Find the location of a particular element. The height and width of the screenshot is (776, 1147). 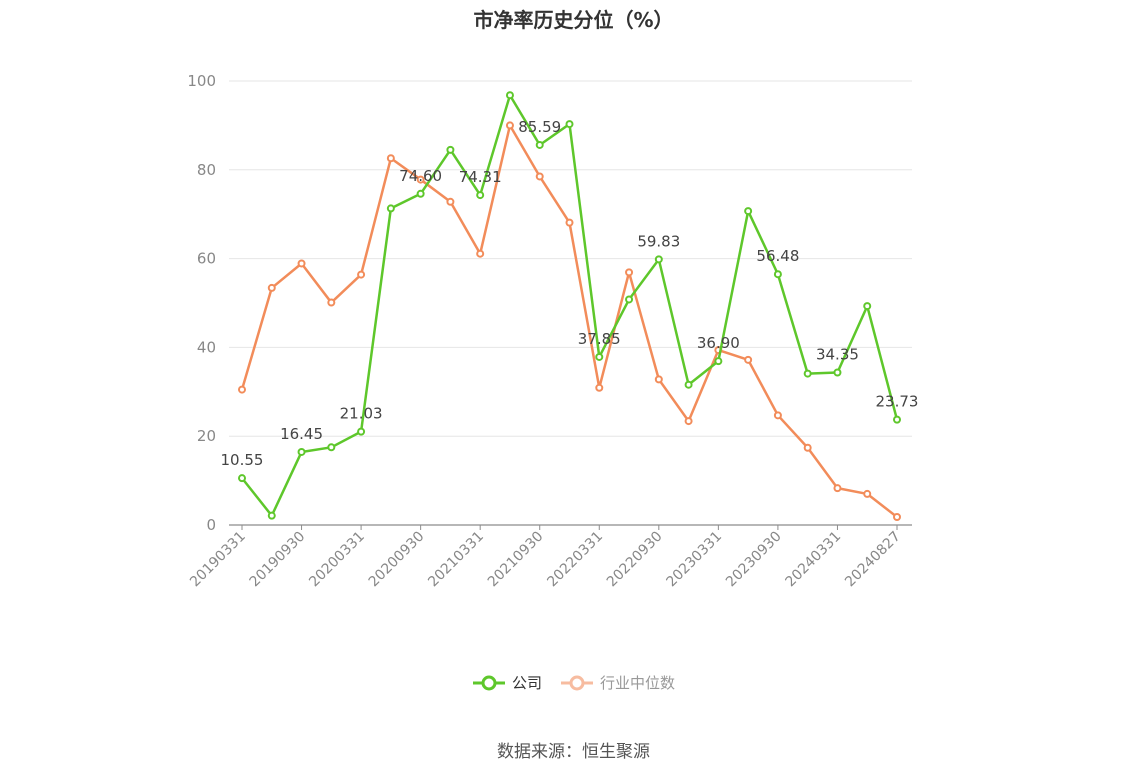

legend-company-marker-icon is located at coordinates (488, 682).